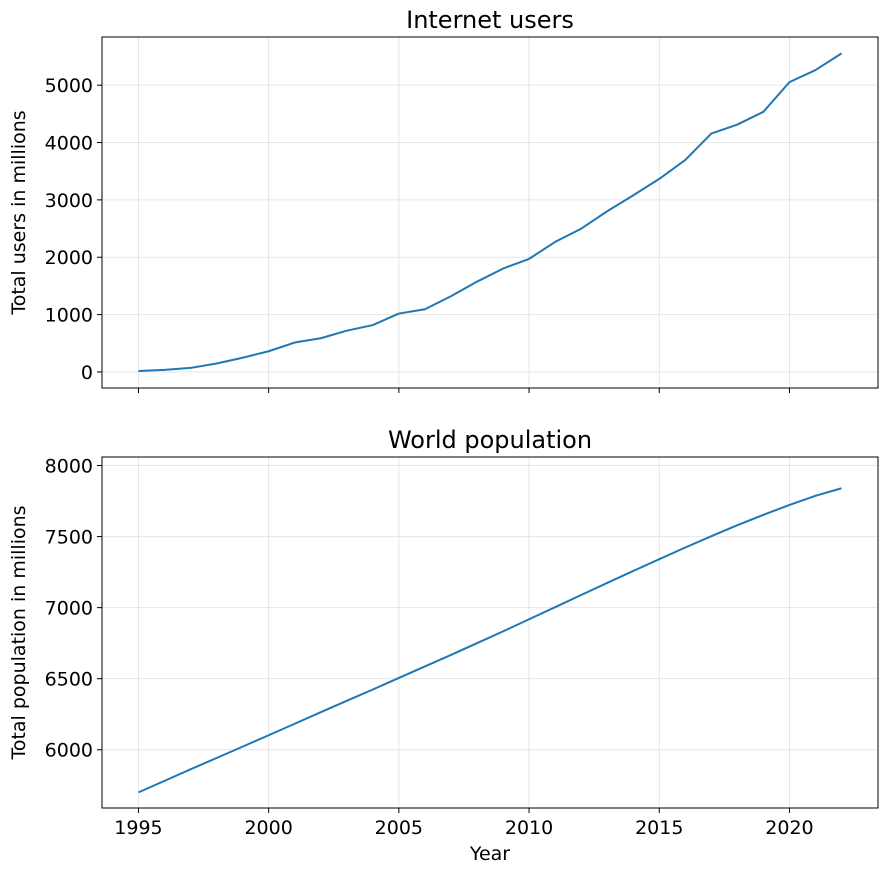 The image size is (887, 873). What do you see at coordinates (69, 538) in the screenshot?
I see `y-tick-label: 7500` at bounding box center [69, 538].